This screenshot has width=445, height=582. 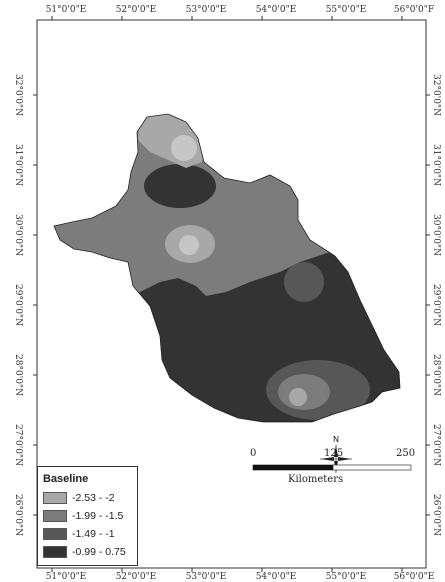 I want to click on legend-label: -2.53 - -2, so click(x=93, y=498).